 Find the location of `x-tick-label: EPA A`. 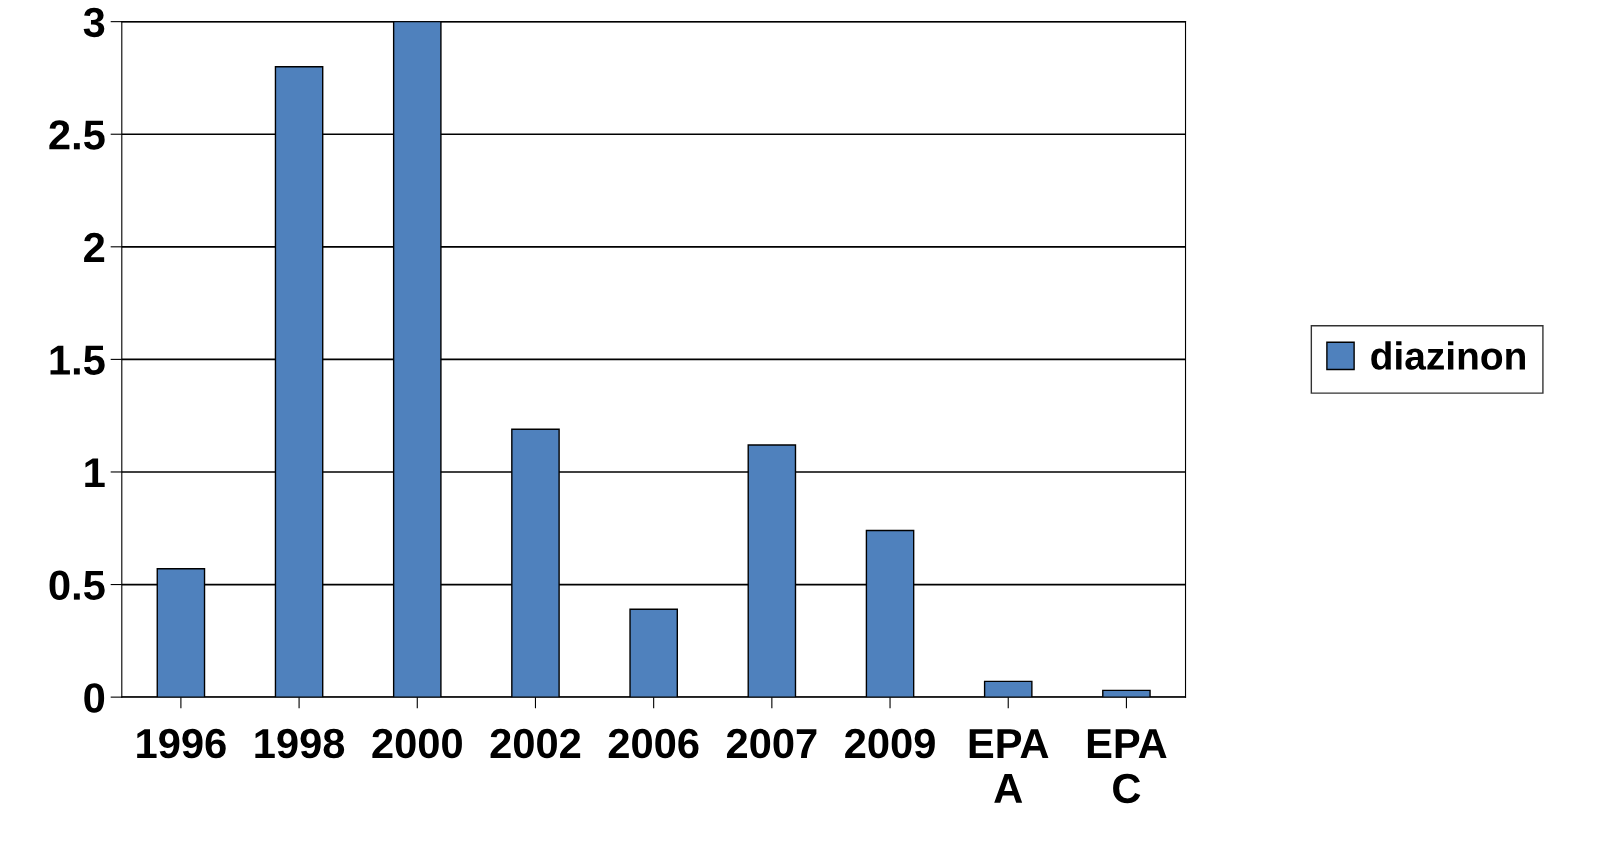

x-tick-label: EPA A is located at coordinates (1009, 766).